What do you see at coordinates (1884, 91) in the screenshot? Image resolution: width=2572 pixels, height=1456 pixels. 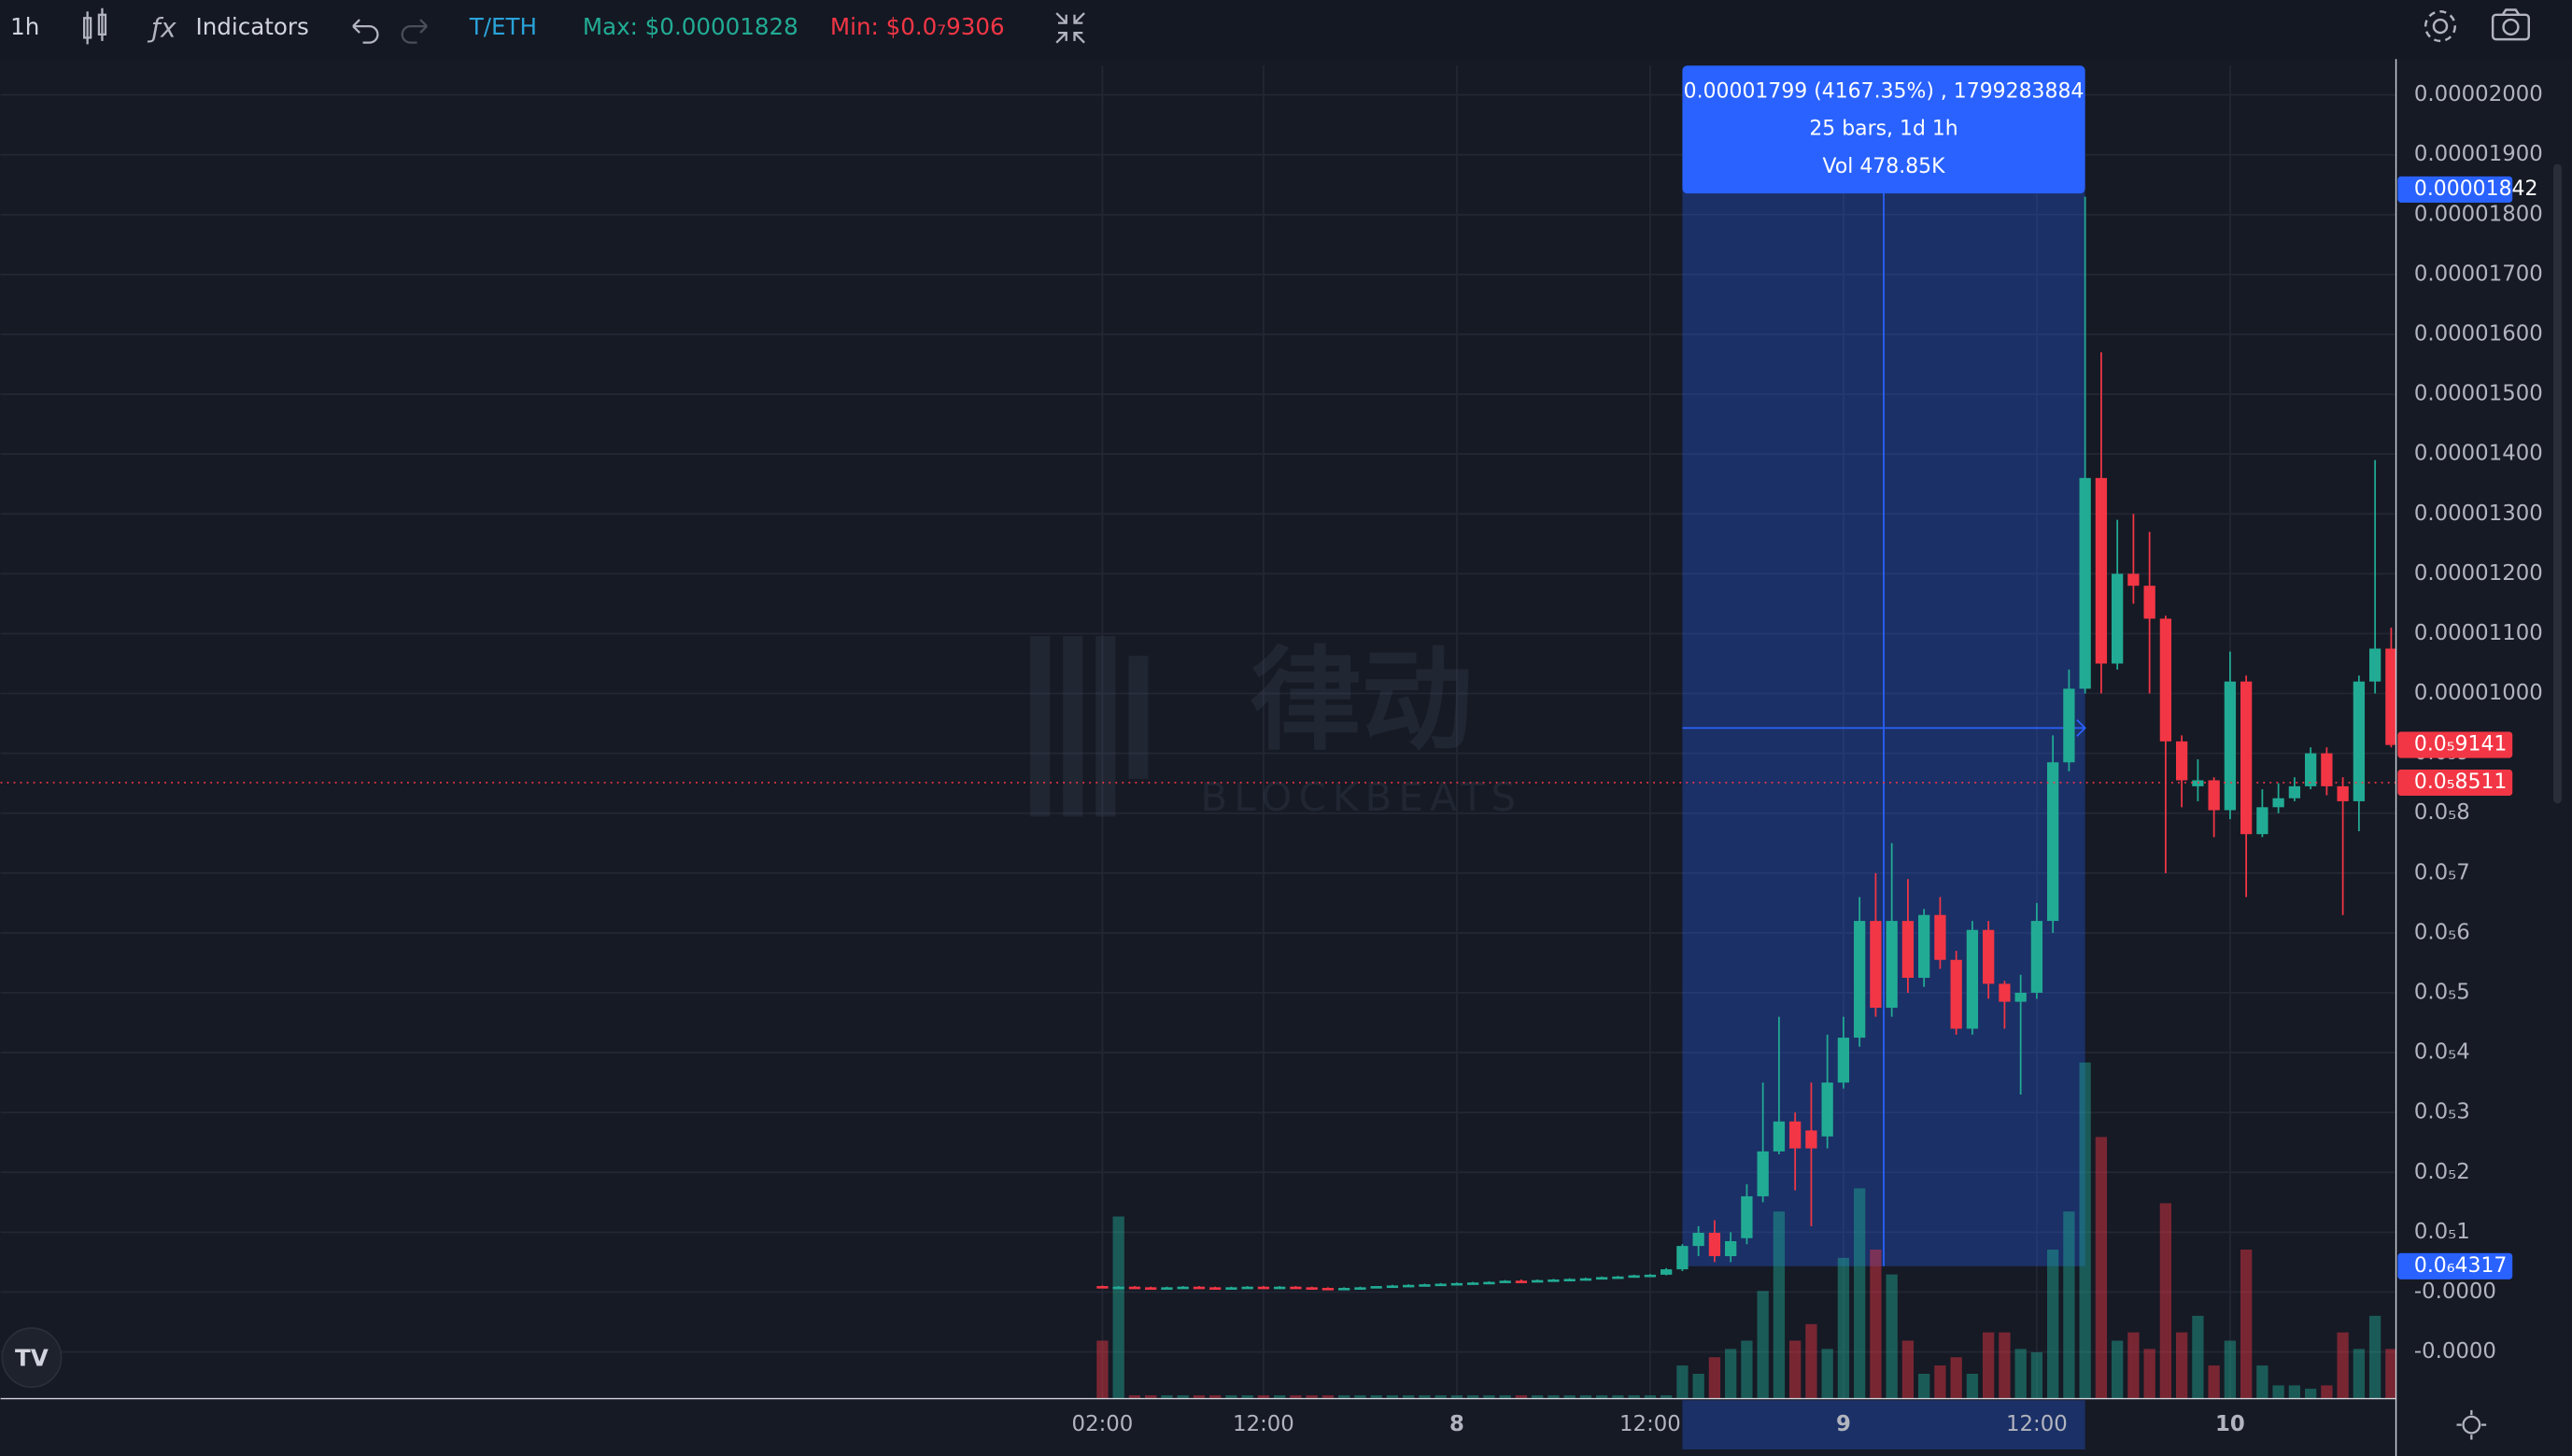 I see `measure-tooltip-text: 0.00001799 (4167.35%) , 1799283884` at bounding box center [1884, 91].